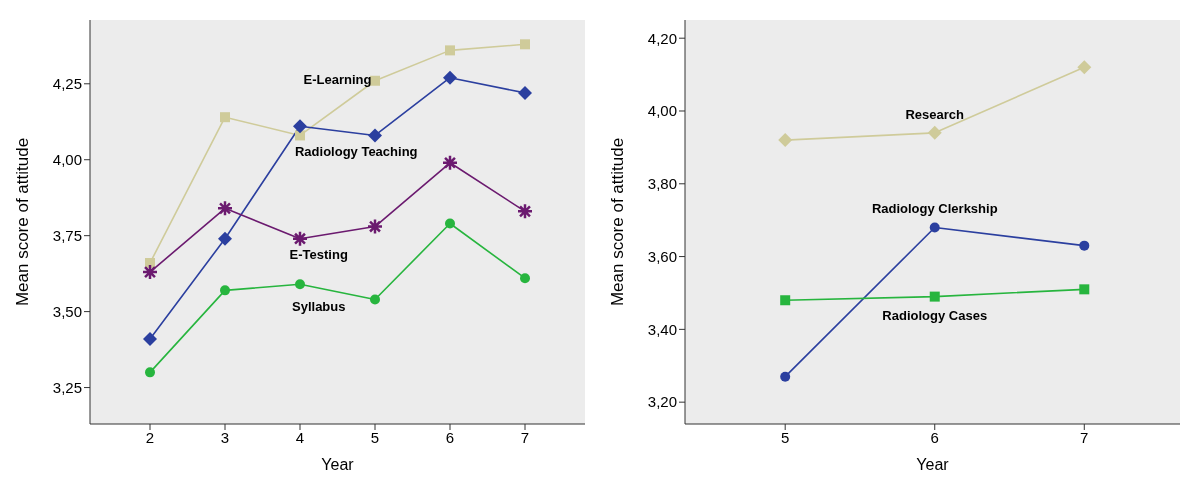  What do you see at coordinates (225, 437) in the screenshot?
I see `x-tick-label: 3` at bounding box center [225, 437].